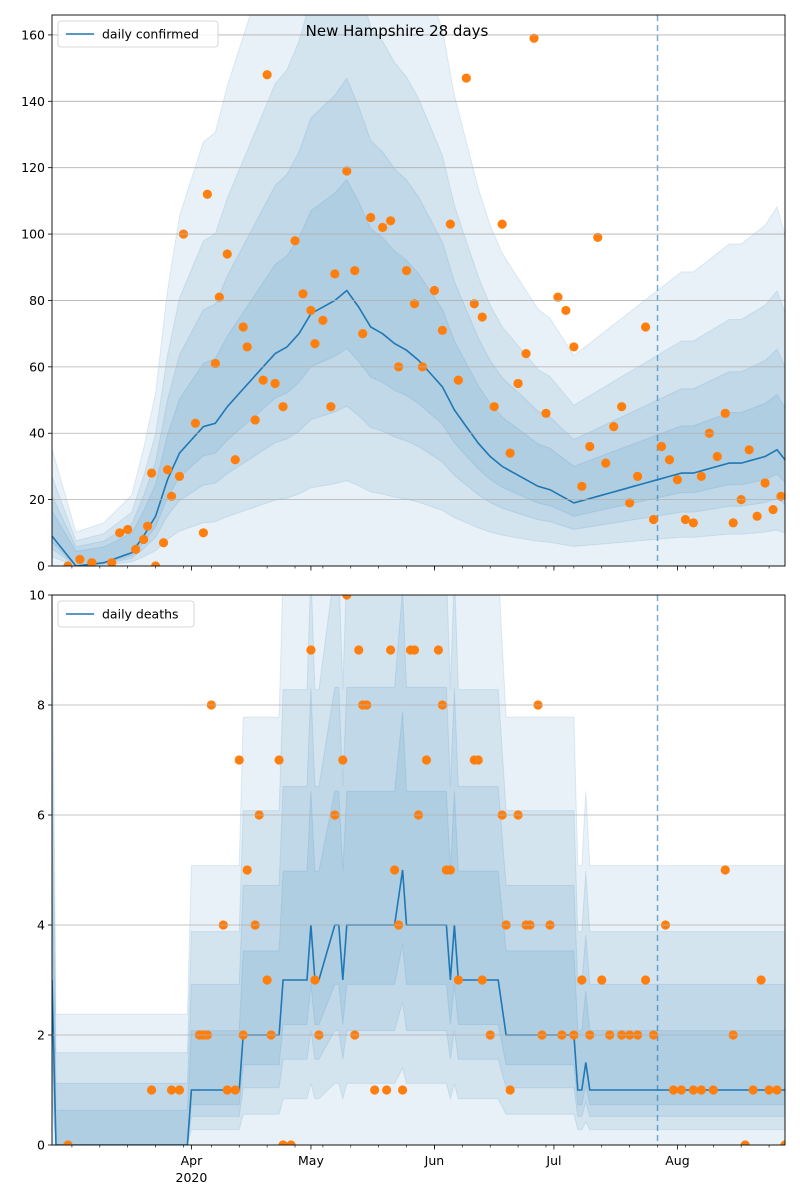  What do you see at coordinates (33, 234) in the screenshot?
I see `y-tick-label: 100` at bounding box center [33, 234].